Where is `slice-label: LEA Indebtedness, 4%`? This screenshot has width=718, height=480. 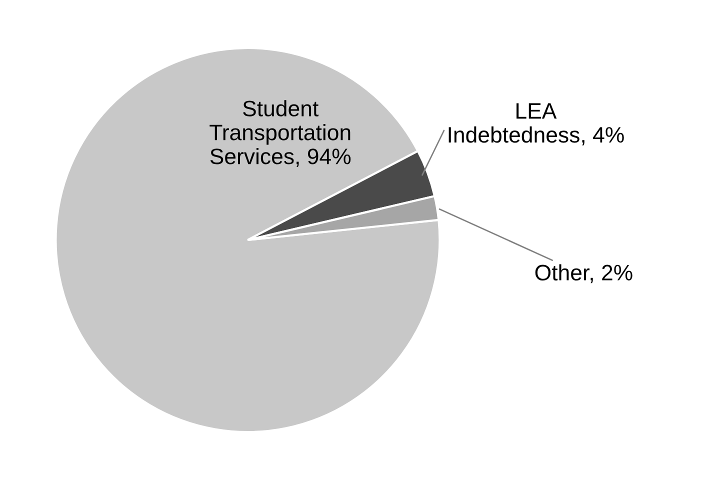
slice-label: LEA Indebtedness, 4% is located at coordinates (536, 124).